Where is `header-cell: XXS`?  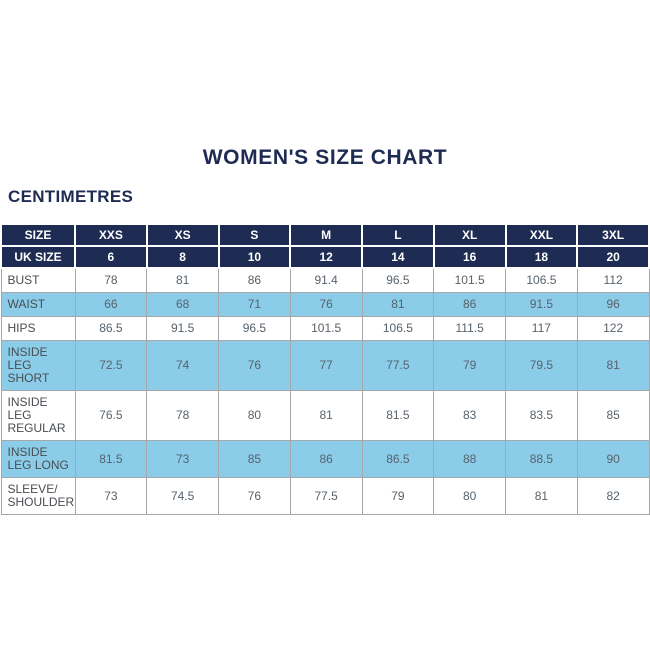 header-cell: XXS is located at coordinates (111, 235).